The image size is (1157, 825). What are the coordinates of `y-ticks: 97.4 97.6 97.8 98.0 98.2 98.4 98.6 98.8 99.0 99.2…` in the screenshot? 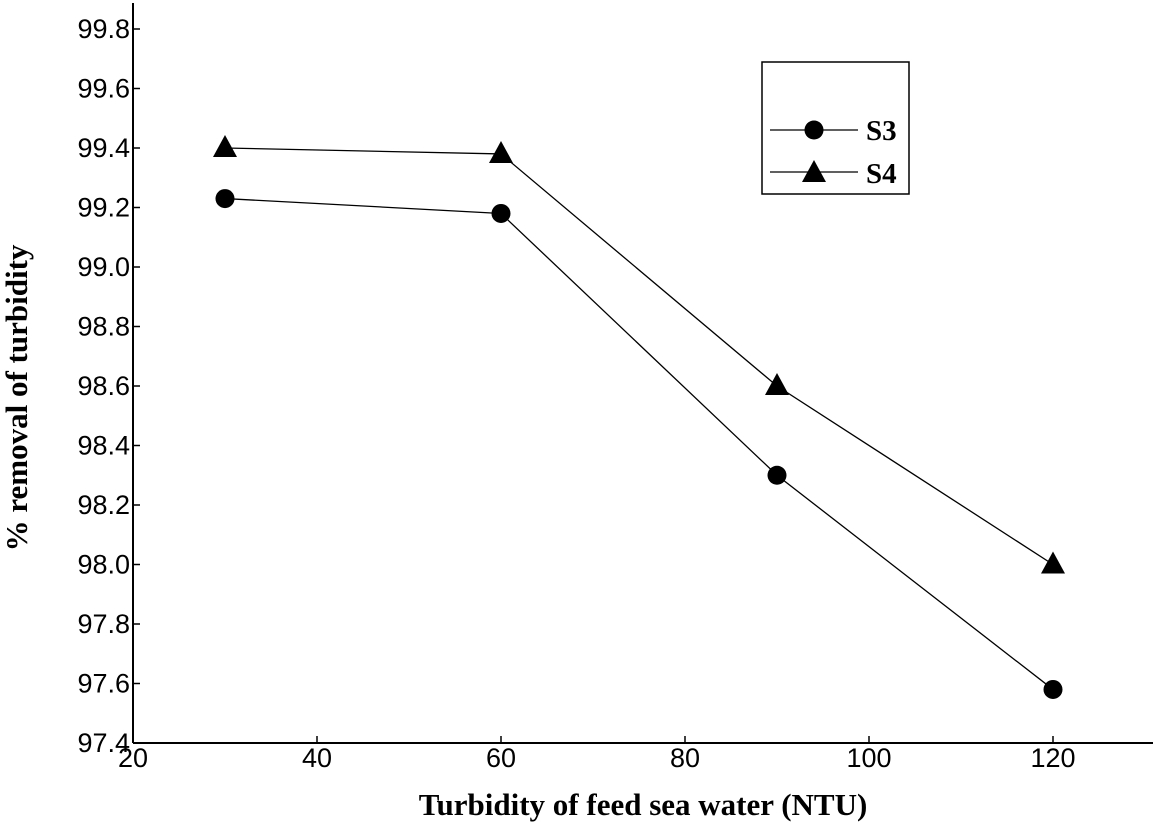 It's located at (108, 386).